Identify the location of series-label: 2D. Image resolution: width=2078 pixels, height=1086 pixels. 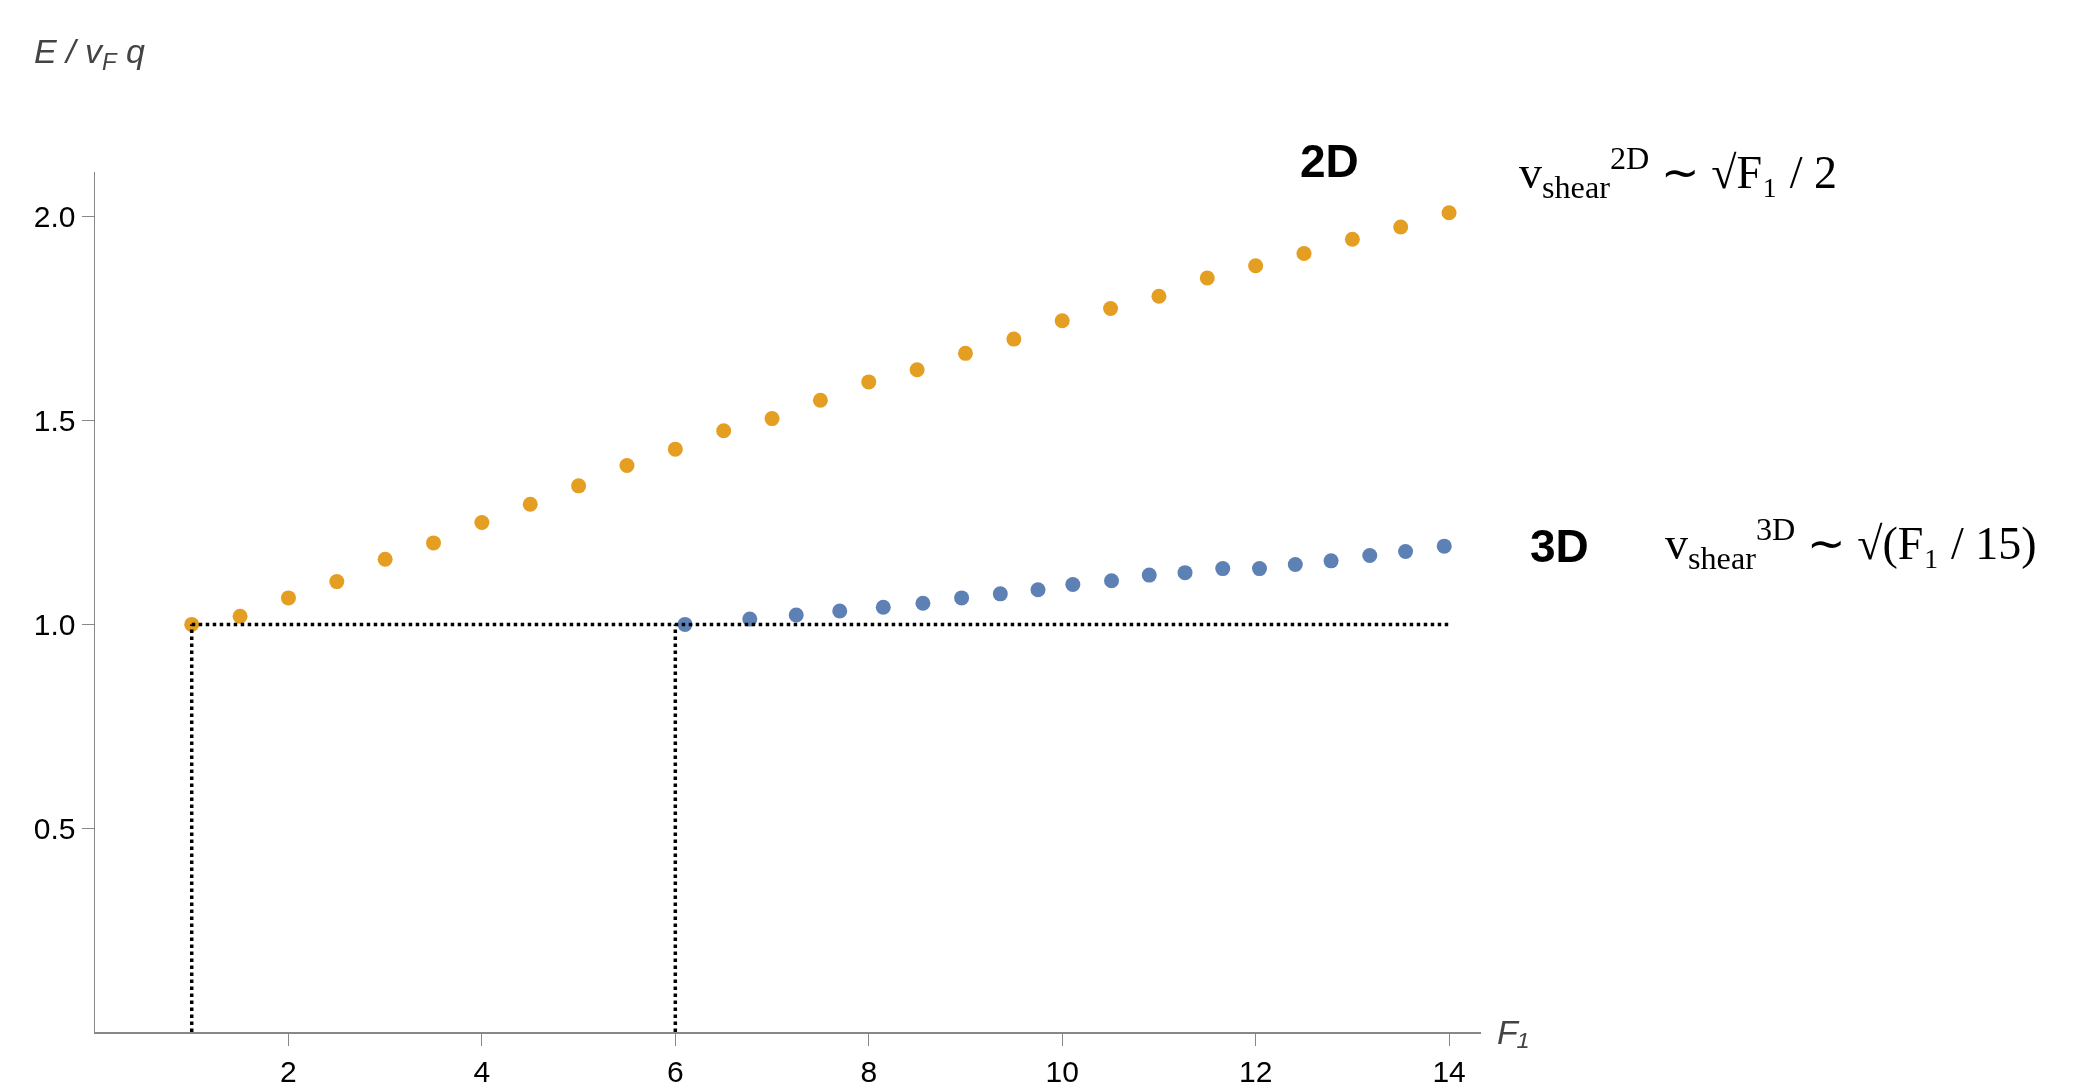
(1329, 161).